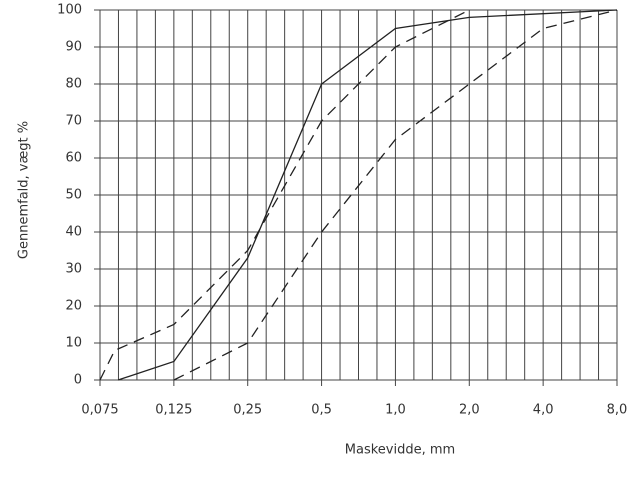 Image resolution: width=640 pixels, height=480 pixels. What do you see at coordinates (73, 158) in the screenshot?
I see `y-tick-label: 60` at bounding box center [73, 158].